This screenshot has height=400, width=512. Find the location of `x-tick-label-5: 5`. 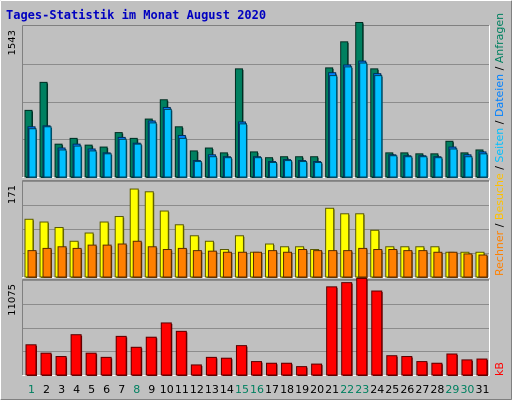

x-tick-label-5: 5 is located at coordinates (91, 389).